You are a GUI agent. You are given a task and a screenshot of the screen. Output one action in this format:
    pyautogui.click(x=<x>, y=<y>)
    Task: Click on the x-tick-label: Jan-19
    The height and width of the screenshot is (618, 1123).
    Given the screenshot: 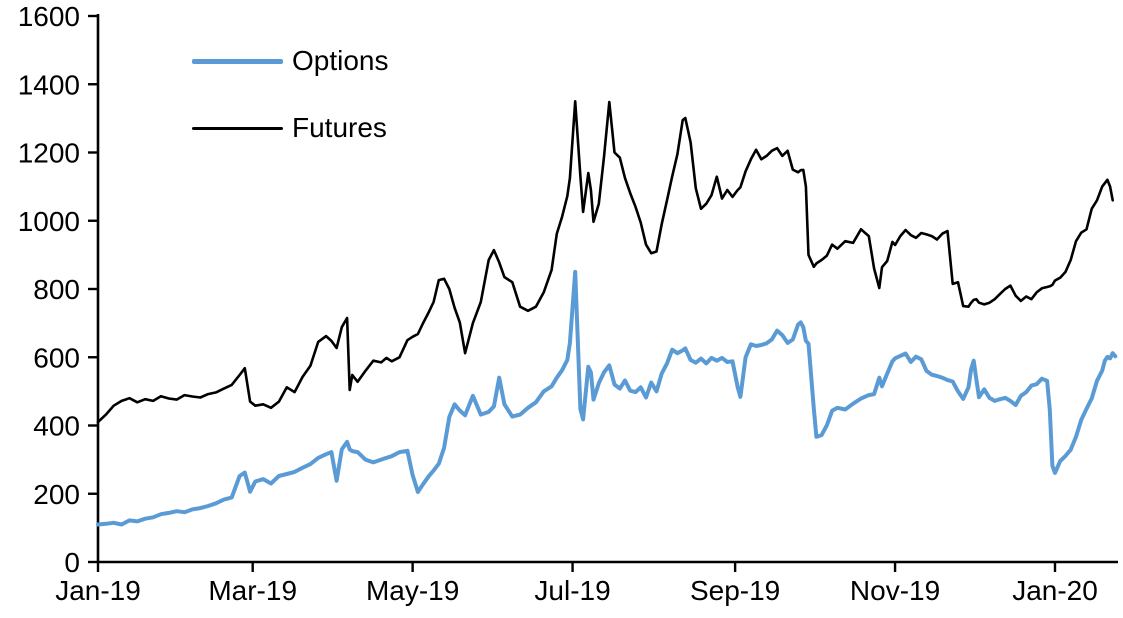 What is the action you would take?
    pyautogui.click(x=98, y=590)
    